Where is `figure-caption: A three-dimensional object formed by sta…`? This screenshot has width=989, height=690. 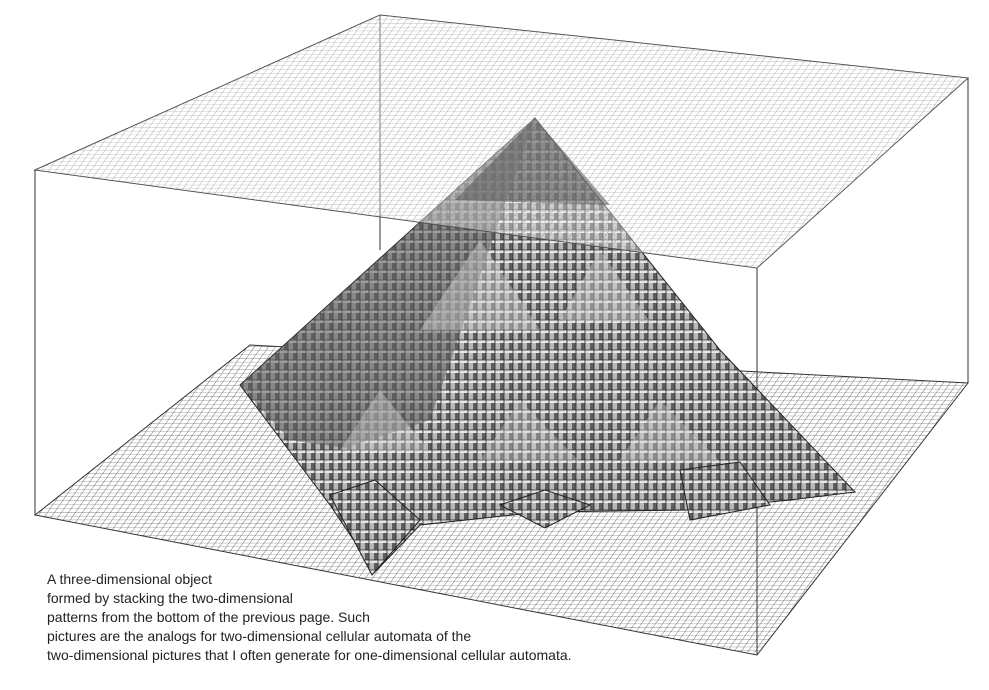 figure-caption: A three-dimensional object formed by sta… is located at coordinates (407, 617).